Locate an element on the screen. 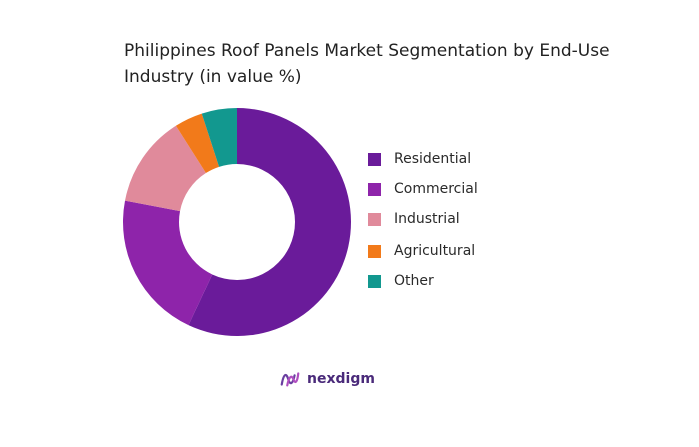 This screenshot has height=447, width=699. legend-item-commercial: Commercial is located at coordinates (423, 189).